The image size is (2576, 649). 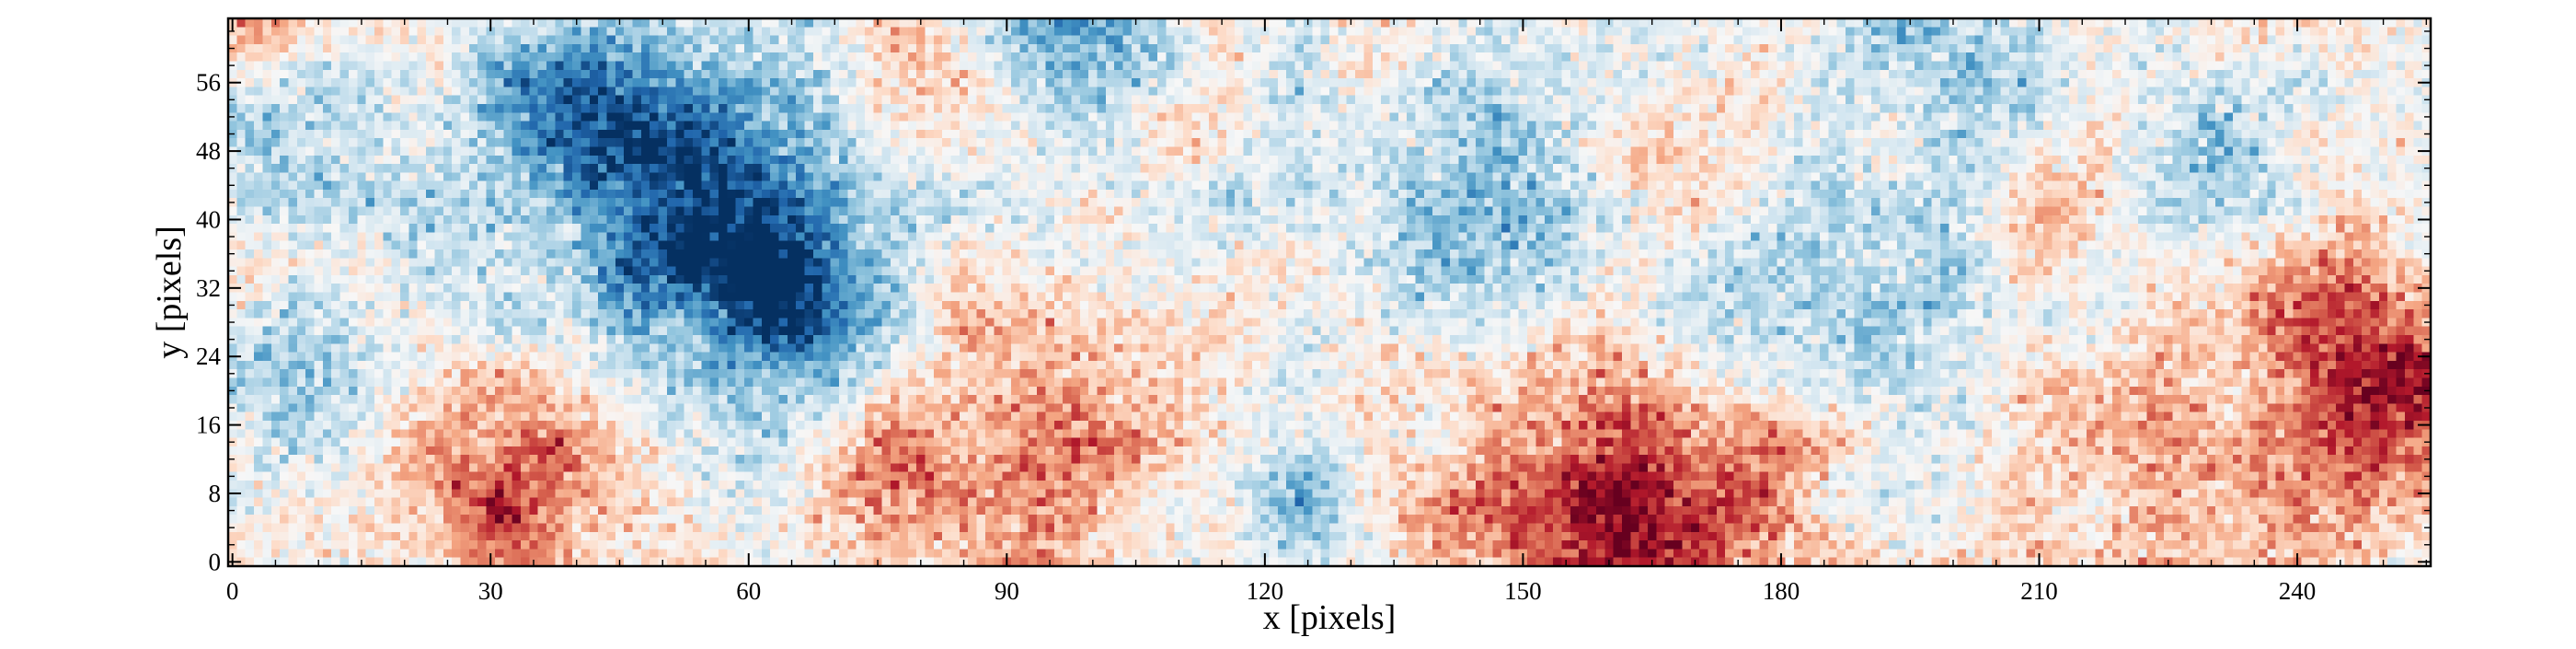 I want to click on y-tick-label: 48, so click(x=208, y=151).